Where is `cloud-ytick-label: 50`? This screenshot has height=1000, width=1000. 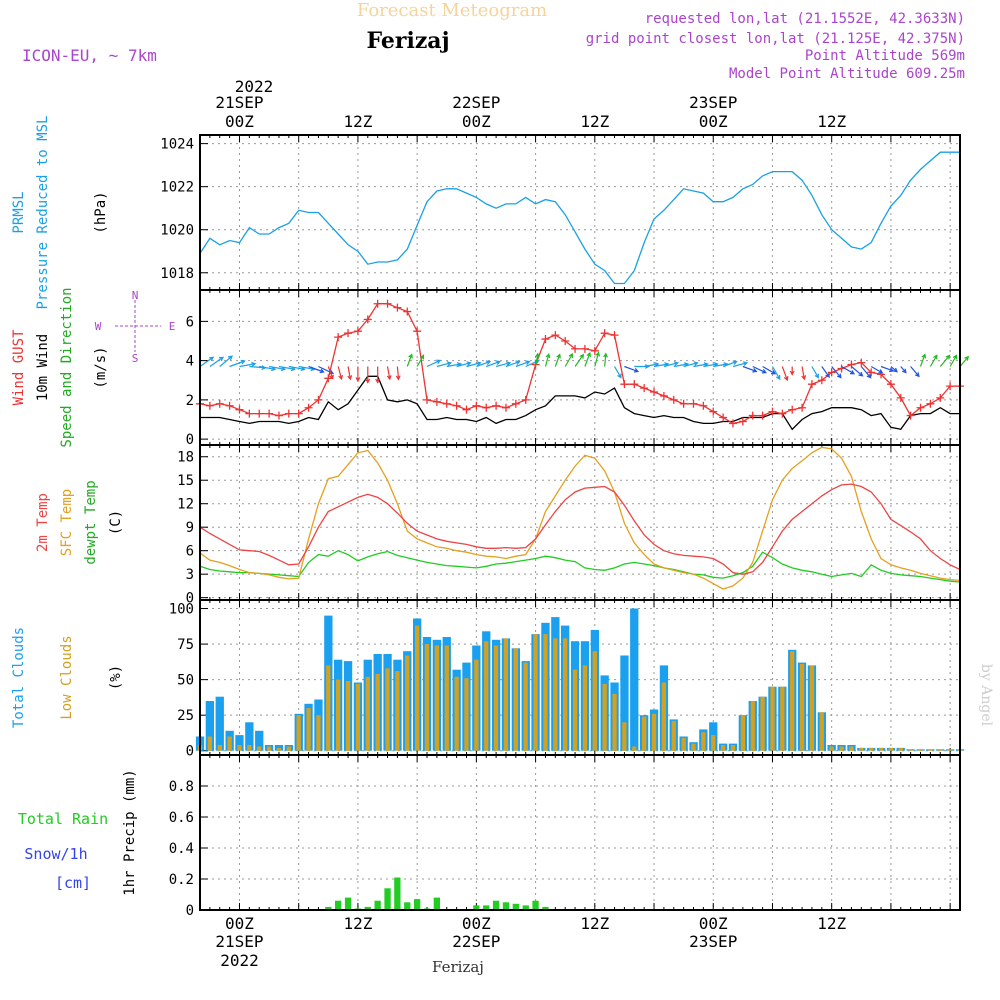
cloud-ytick-label: 50 is located at coordinates (185, 681).